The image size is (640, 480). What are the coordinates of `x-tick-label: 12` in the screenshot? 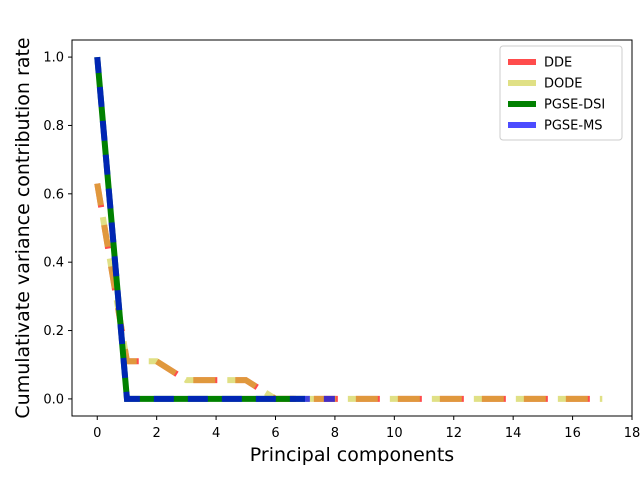 It's located at (453, 433).